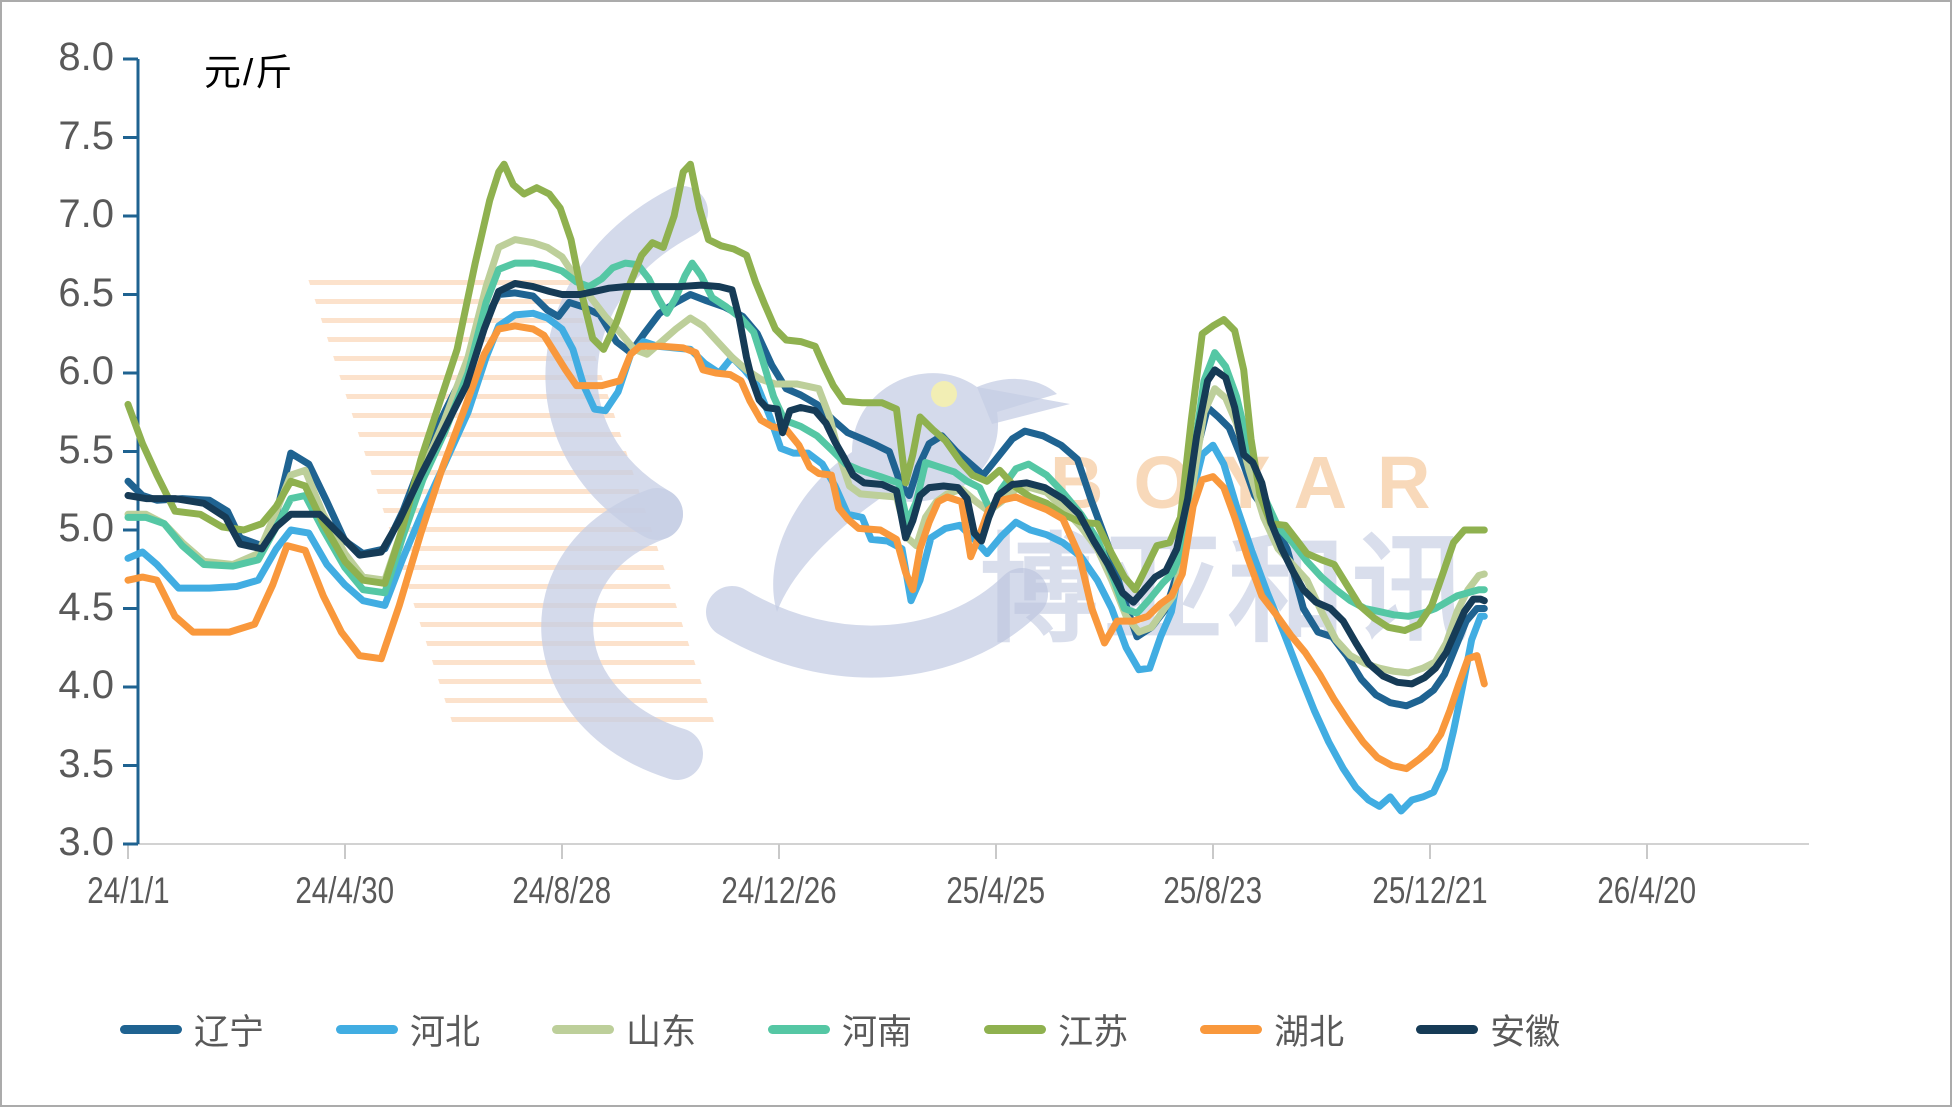  What do you see at coordinates (86, 449) in the screenshot?
I see `y-axis-tick-label: 5.5` at bounding box center [86, 449].